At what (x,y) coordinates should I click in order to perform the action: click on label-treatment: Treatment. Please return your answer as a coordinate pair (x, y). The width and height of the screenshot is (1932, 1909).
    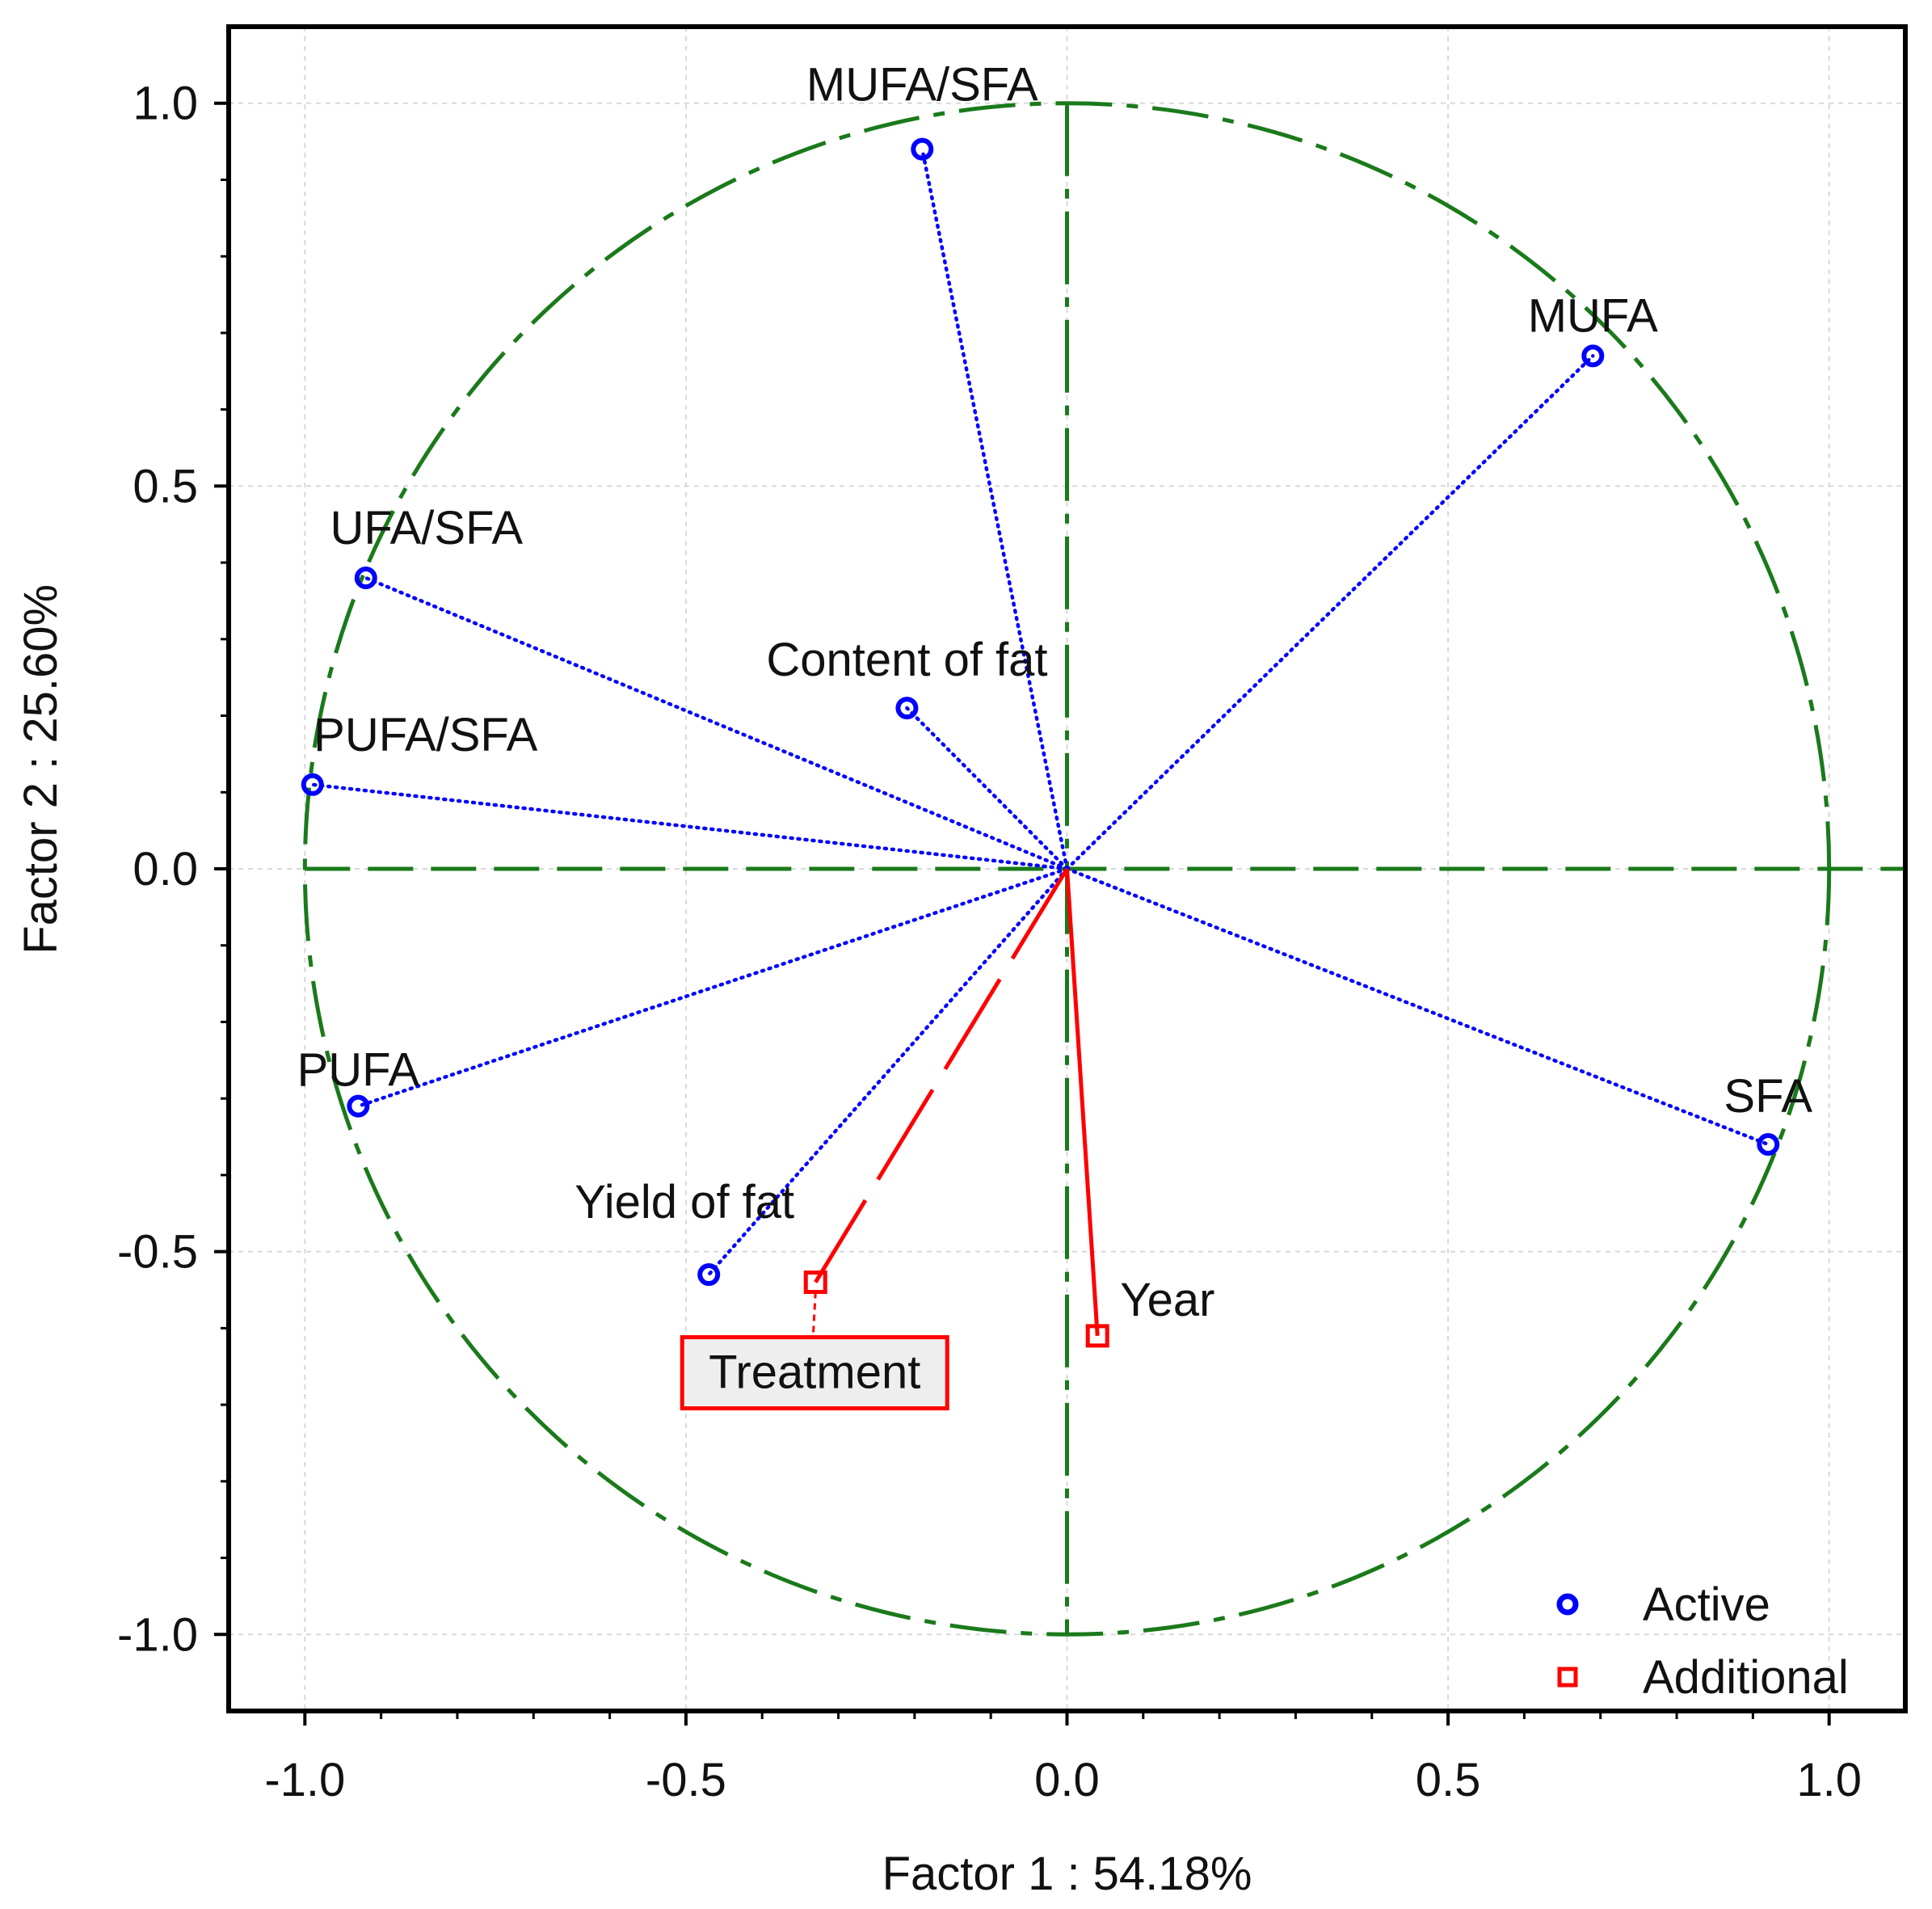
    Looking at the image, I should click on (814, 1372).